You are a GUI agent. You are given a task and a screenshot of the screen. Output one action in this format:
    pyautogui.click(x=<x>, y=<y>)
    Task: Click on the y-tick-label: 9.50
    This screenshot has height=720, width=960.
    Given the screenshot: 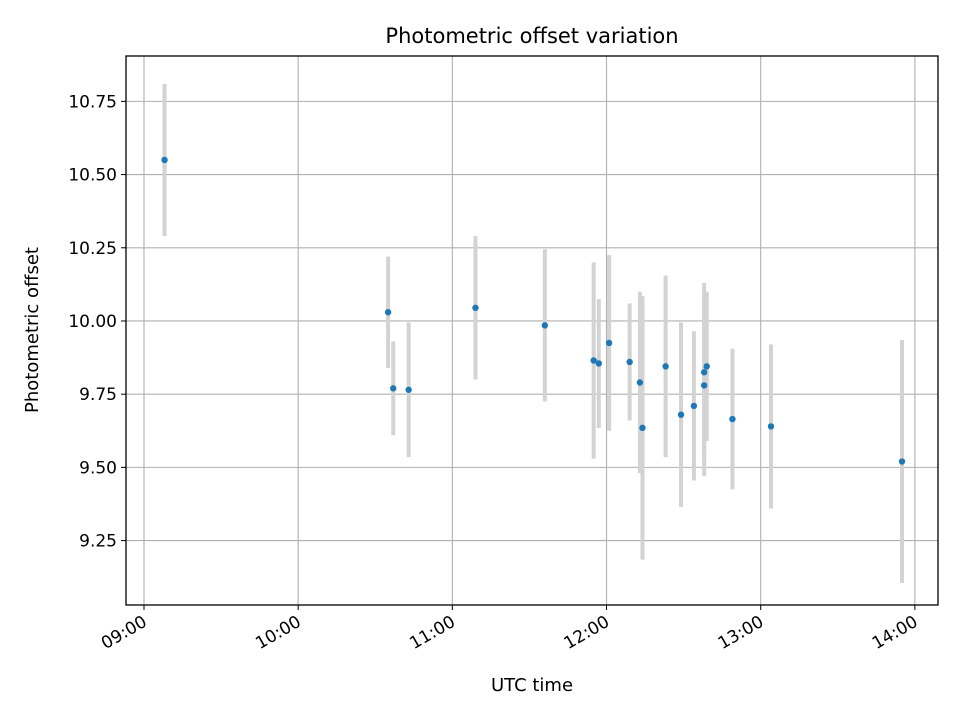 What is the action you would take?
    pyautogui.click(x=98, y=468)
    